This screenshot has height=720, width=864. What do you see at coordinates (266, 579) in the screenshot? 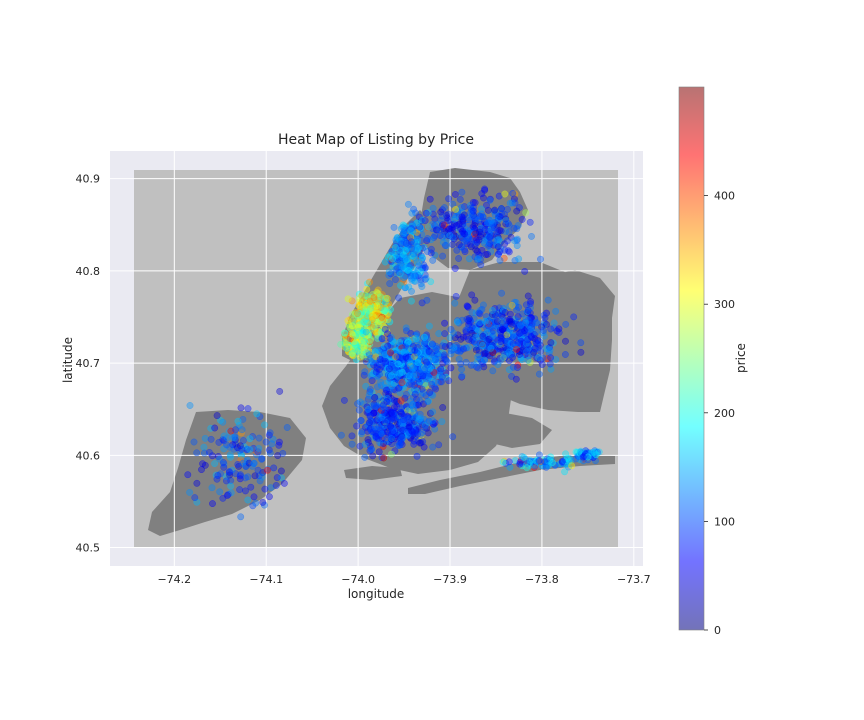
I see `x-tick-label: −74.1` at bounding box center [266, 579].